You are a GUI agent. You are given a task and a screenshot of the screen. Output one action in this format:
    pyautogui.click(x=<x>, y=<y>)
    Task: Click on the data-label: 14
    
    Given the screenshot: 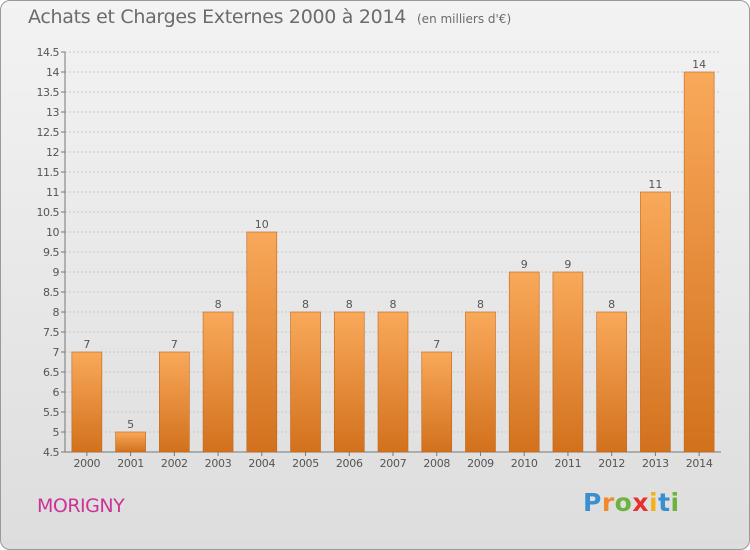 What is the action you would take?
    pyautogui.click(x=699, y=64)
    